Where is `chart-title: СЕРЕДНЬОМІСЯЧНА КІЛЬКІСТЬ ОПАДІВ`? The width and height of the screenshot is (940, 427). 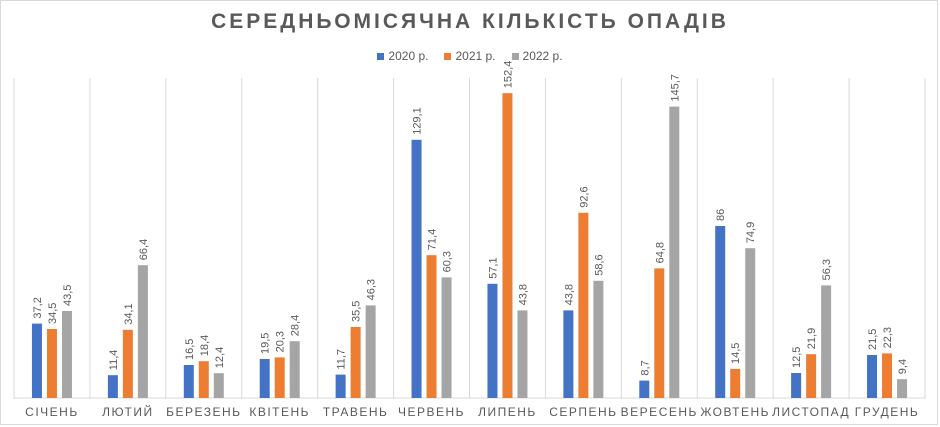
chart-title: СЕРЕДНЬОМІСЯЧНА КІЛЬКІСТЬ ОПАДІВ is located at coordinates (470, 21).